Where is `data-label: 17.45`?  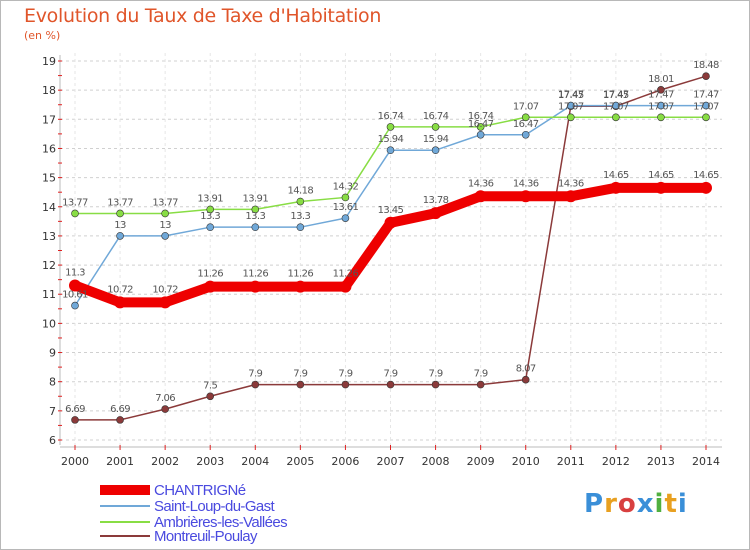 data-label: 17.45 is located at coordinates (616, 95).